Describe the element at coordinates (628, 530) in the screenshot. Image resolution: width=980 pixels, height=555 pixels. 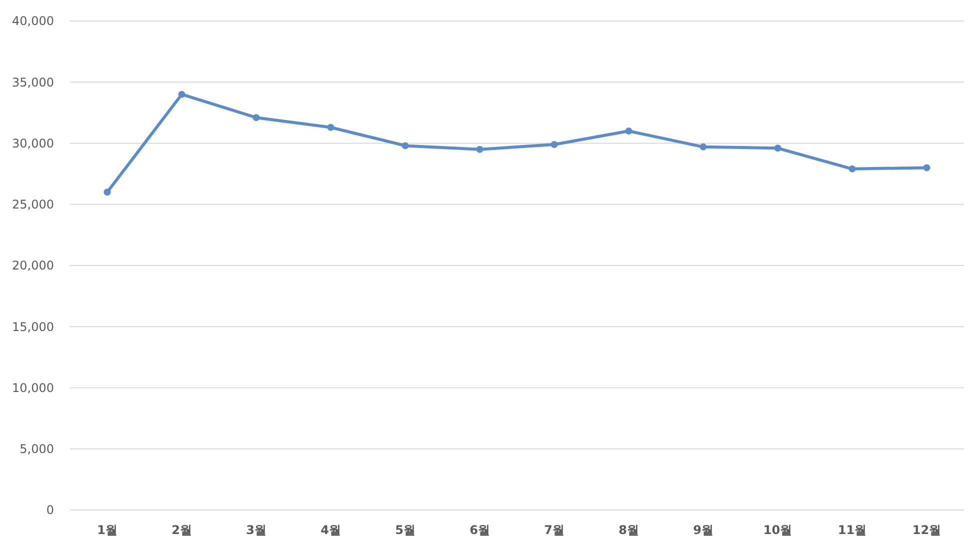
I see `x-tick-label: 8월` at that location.